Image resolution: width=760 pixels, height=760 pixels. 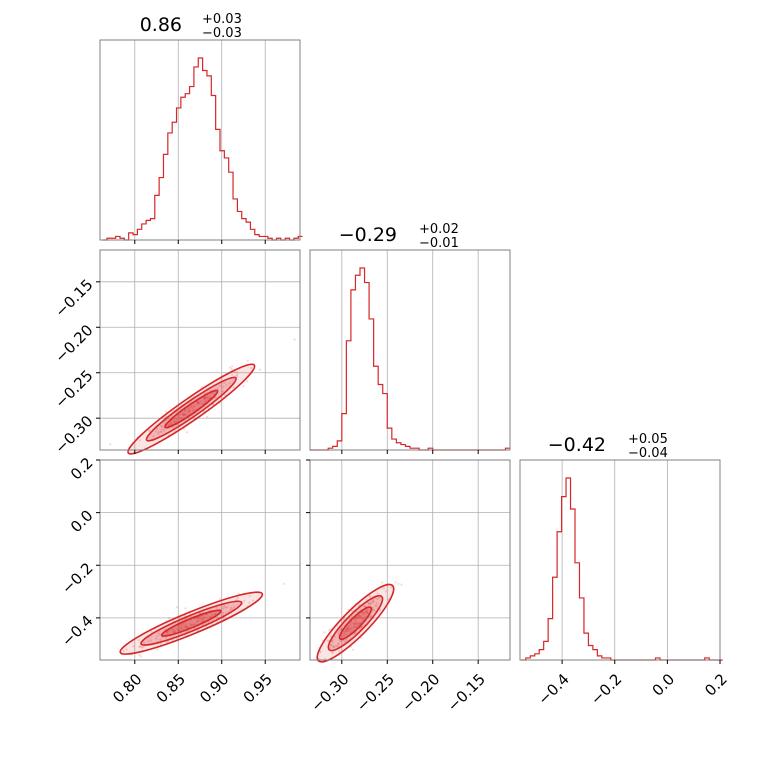 I want to click on title-value-1: −0.29, so click(x=368, y=235).